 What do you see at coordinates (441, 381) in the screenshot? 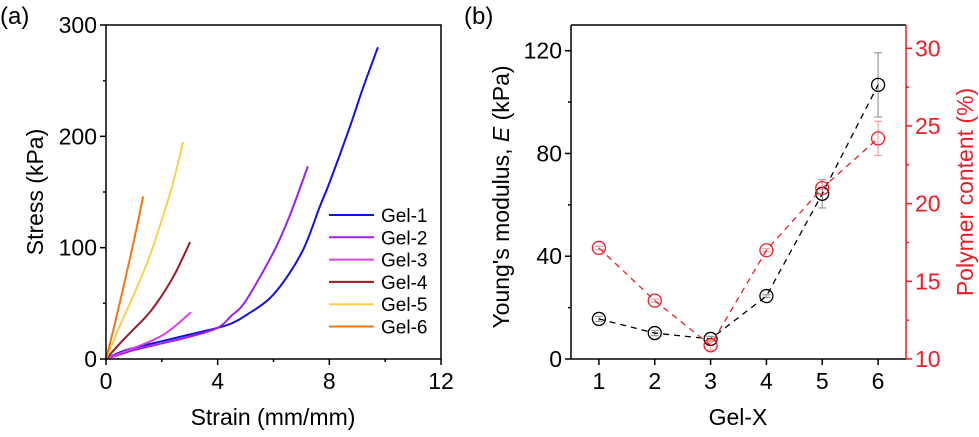
I see `x-tick-label: 12` at bounding box center [441, 381].